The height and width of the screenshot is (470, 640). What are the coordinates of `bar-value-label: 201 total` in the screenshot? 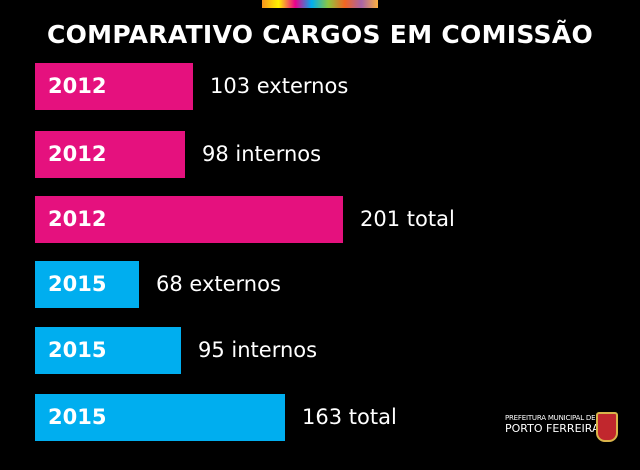 It's located at (407, 219).